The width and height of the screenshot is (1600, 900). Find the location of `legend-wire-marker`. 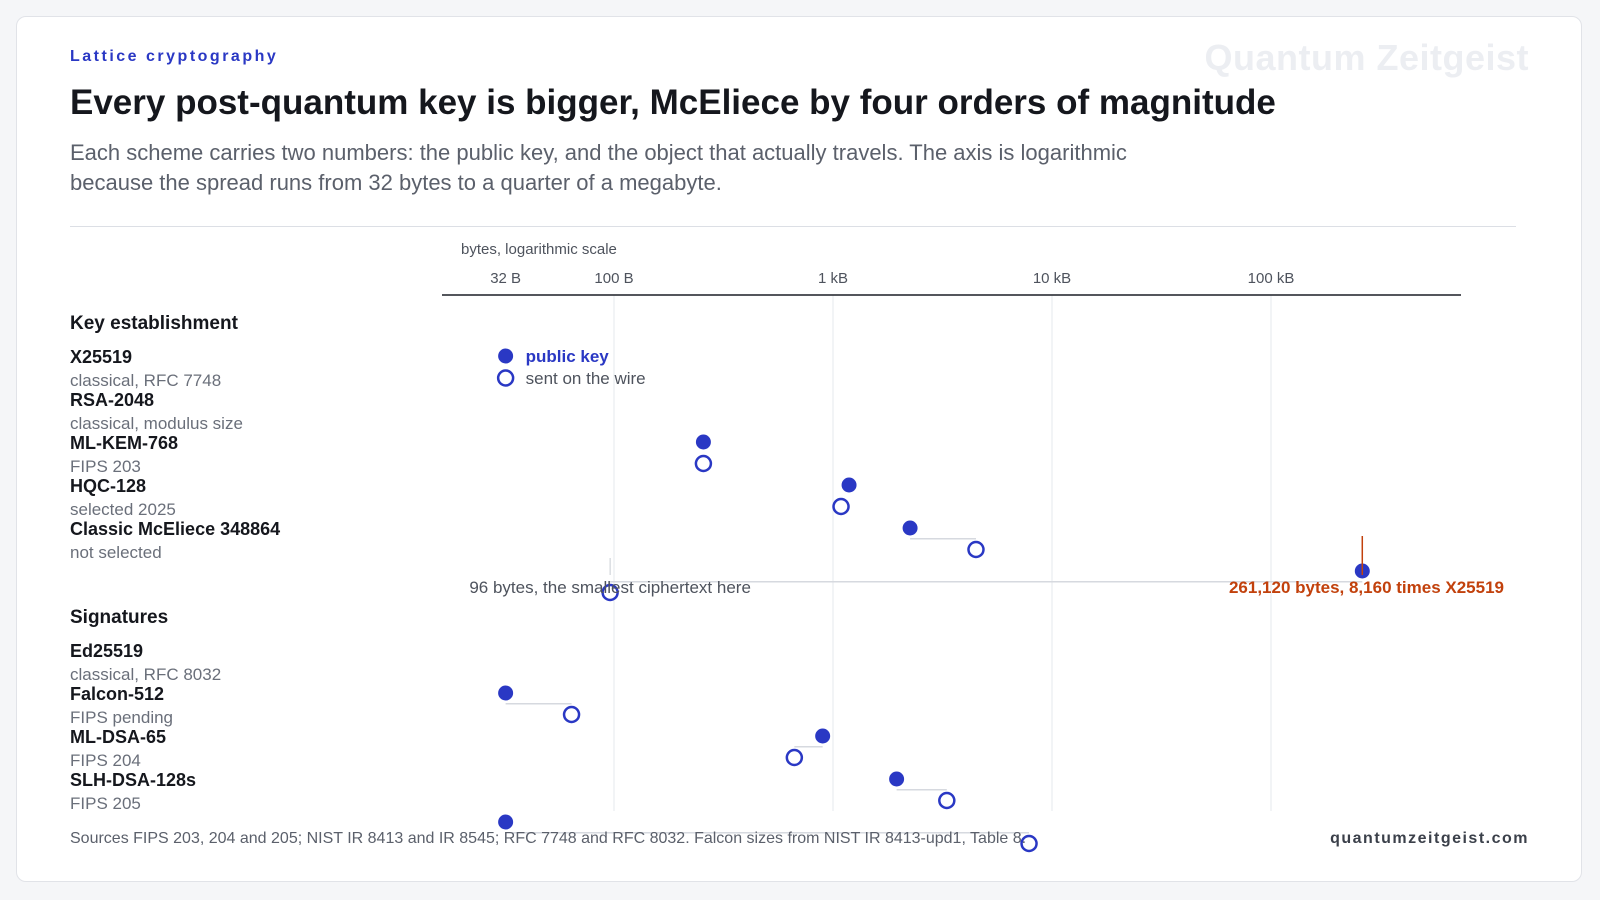

legend-wire-marker is located at coordinates (505, 378).